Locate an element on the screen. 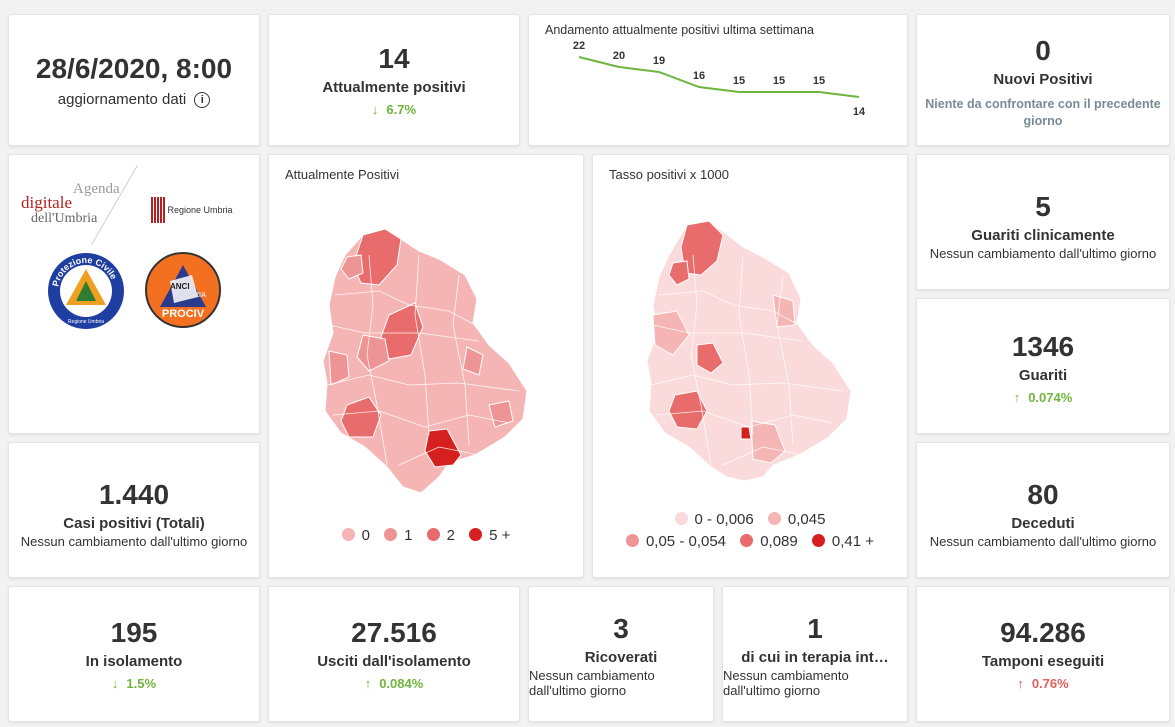  map1-legend-item: 1 is located at coordinates (398, 535).